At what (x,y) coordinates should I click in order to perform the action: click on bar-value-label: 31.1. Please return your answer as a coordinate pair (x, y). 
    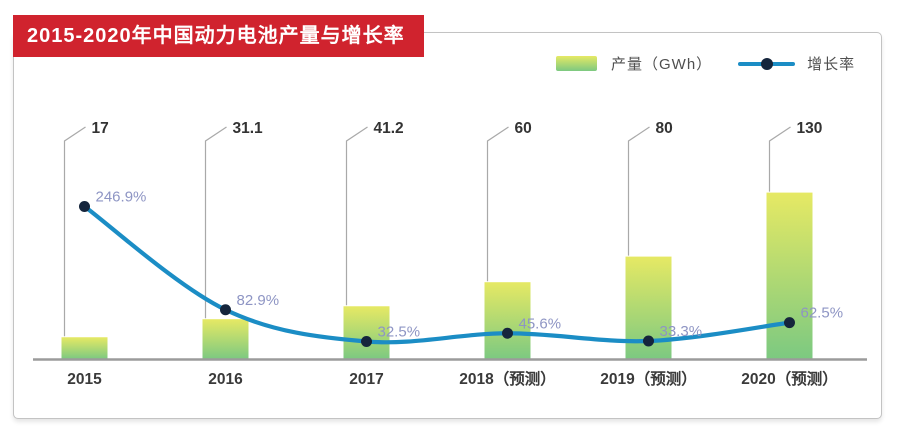
    Looking at the image, I should click on (248, 128).